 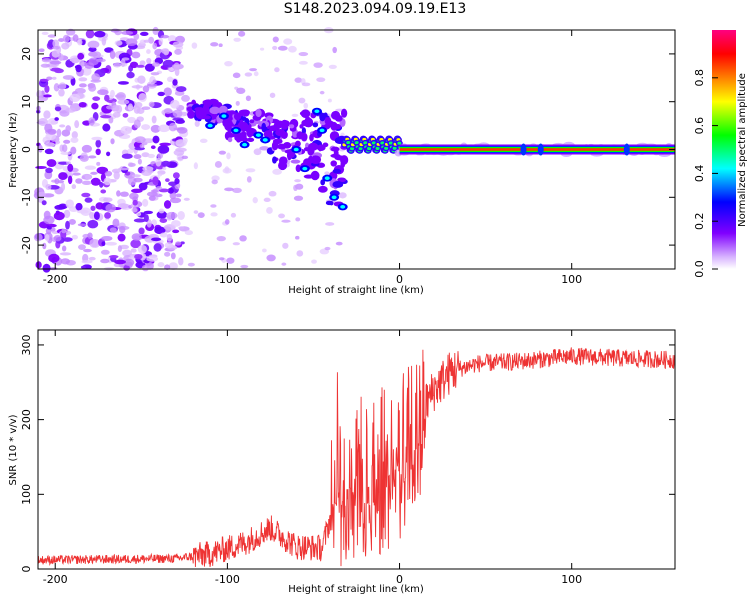 What do you see at coordinates (699, 126) in the screenshot?
I see `colorbar-tick-label: 0.6` at bounding box center [699, 126].